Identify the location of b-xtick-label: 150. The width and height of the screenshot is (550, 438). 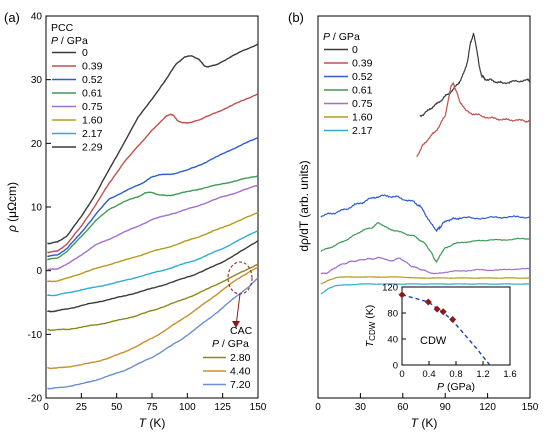
(530, 407).